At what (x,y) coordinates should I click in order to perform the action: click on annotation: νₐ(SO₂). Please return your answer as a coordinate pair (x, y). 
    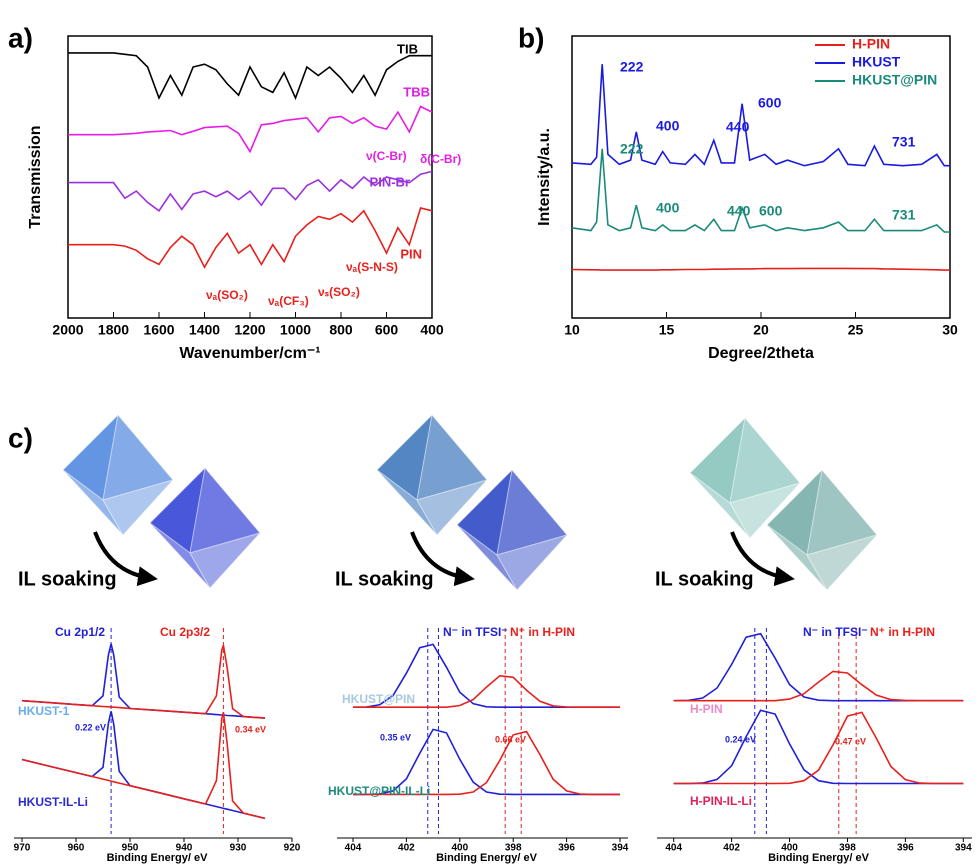
    Looking at the image, I should click on (227, 295).